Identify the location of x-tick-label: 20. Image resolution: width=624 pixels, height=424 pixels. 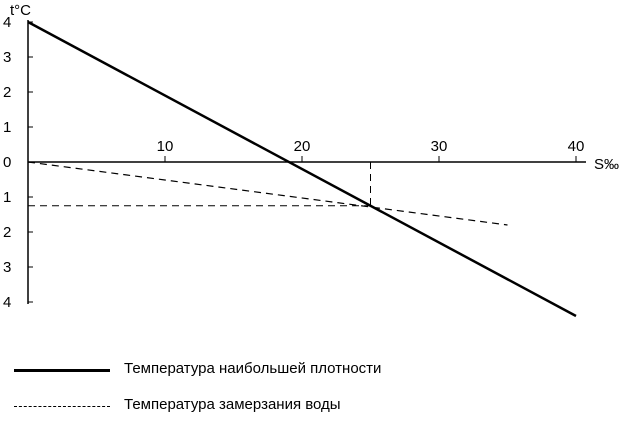
(302, 146).